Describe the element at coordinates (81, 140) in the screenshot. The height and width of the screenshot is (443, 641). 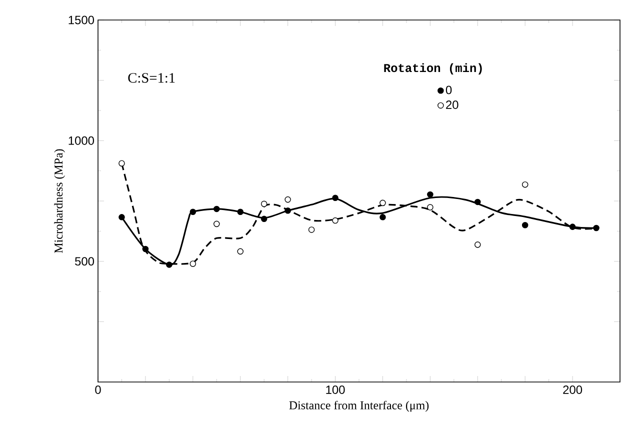
I see `y-tick-label: 1000` at that location.